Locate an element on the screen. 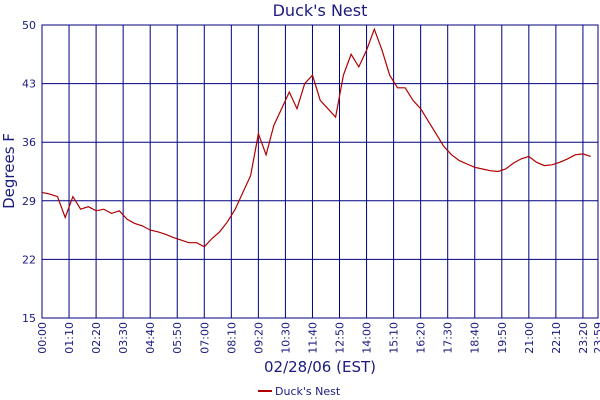 The image size is (600, 400). x-tick-label: 12:50 is located at coordinates (340, 338).